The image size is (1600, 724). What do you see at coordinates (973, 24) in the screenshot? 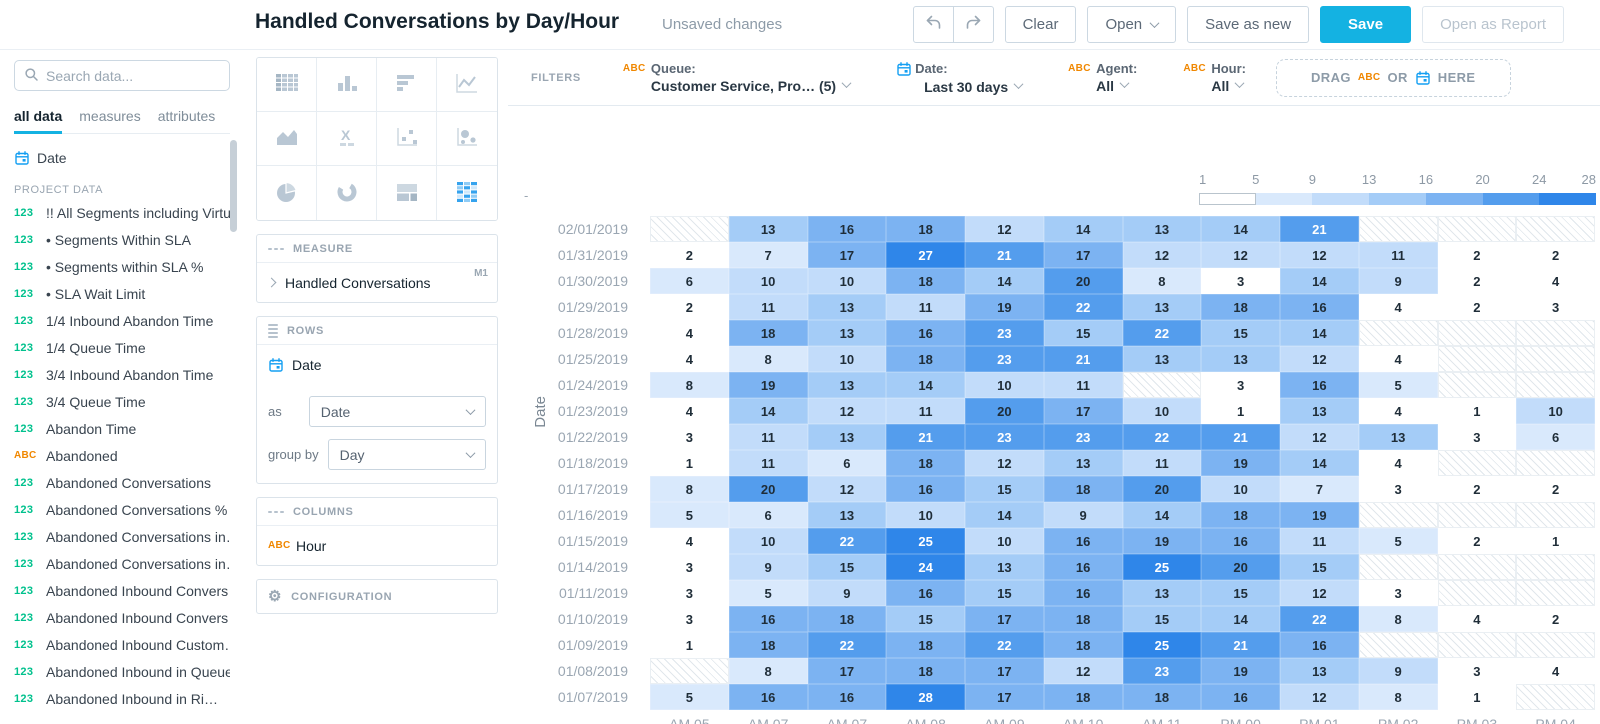
I see `redo-button` at bounding box center [973, 24].